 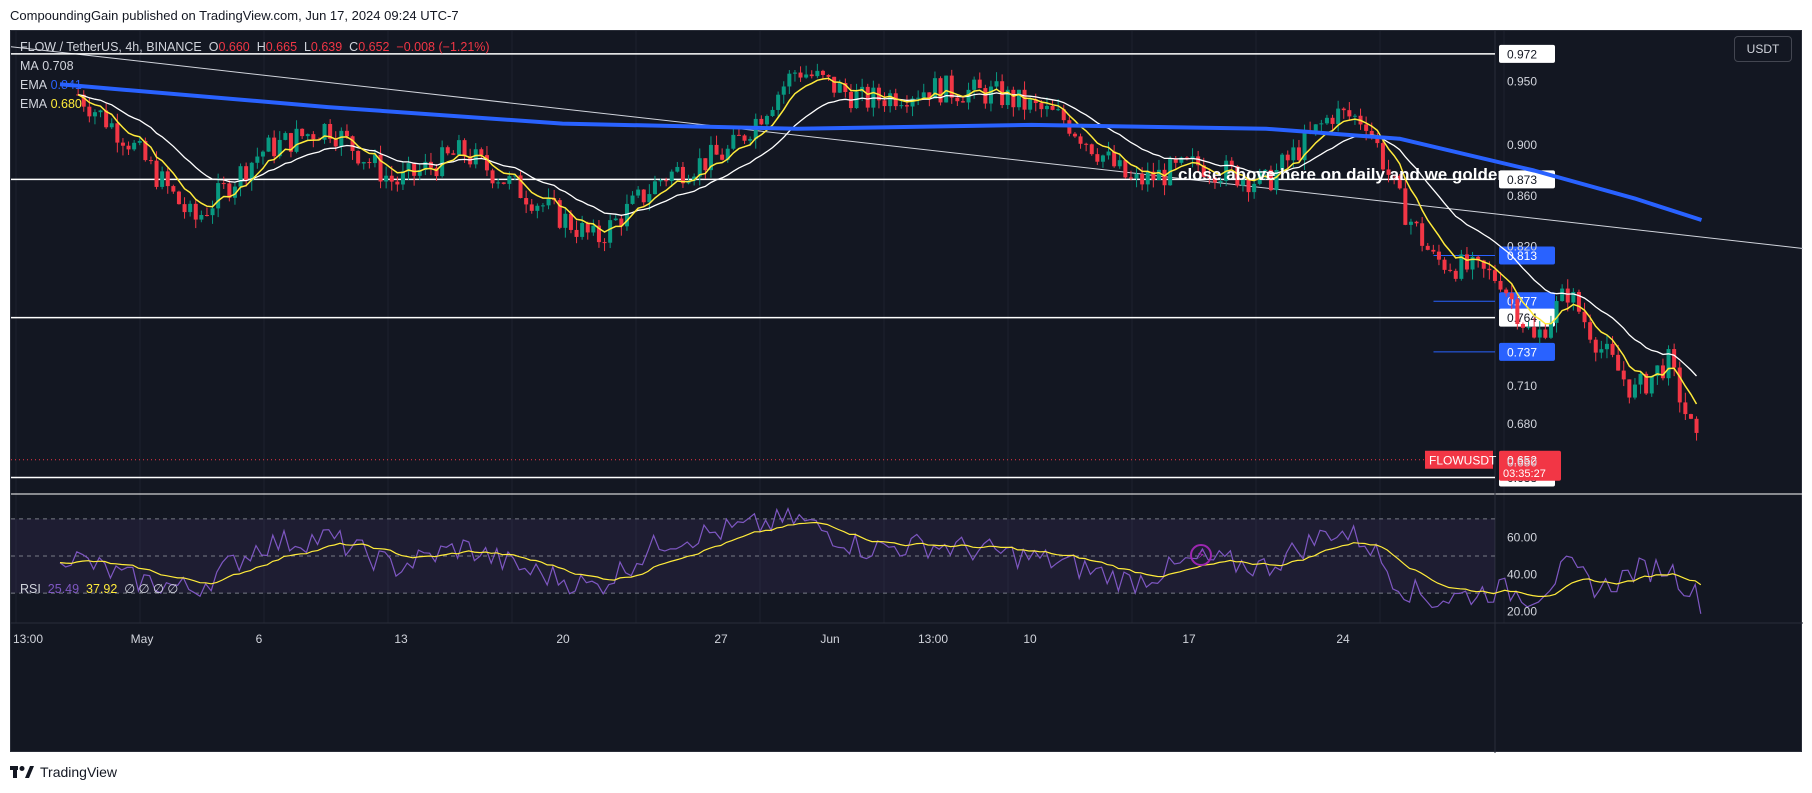 I want to click on tradingview-logo-icon, so click(x=22, y=772).